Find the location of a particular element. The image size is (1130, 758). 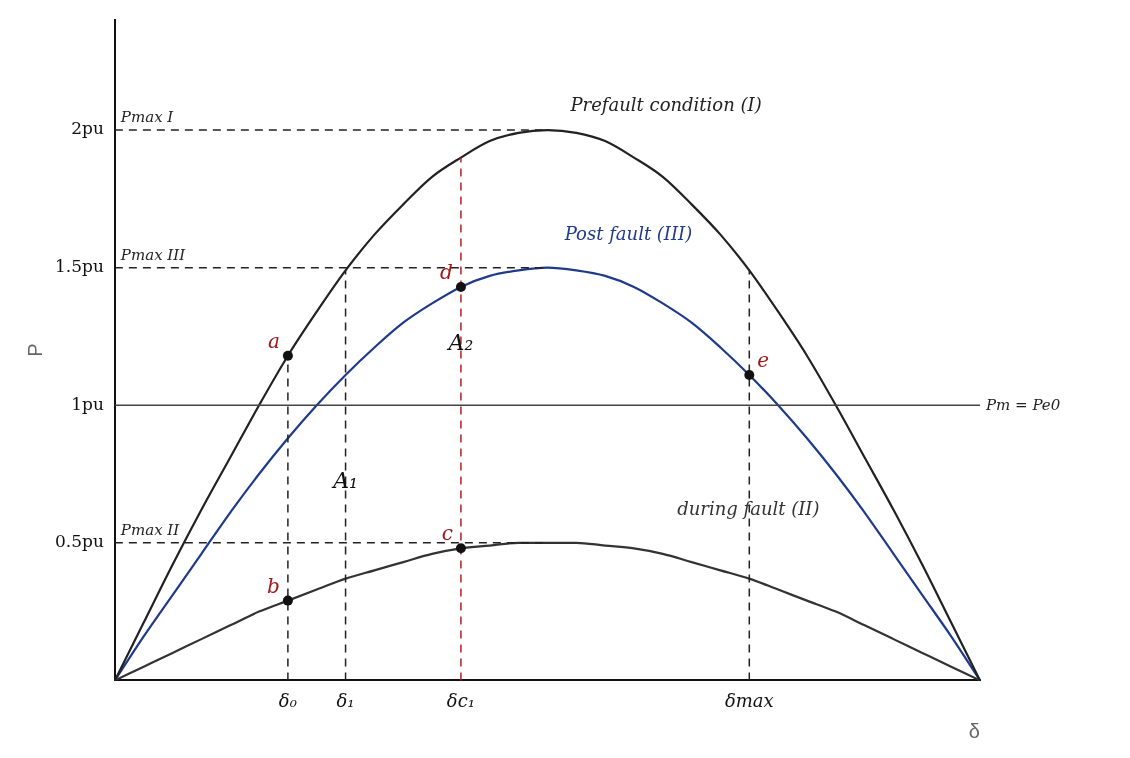

ref-line-label: Pmax III is located at coordinates (153, 254).